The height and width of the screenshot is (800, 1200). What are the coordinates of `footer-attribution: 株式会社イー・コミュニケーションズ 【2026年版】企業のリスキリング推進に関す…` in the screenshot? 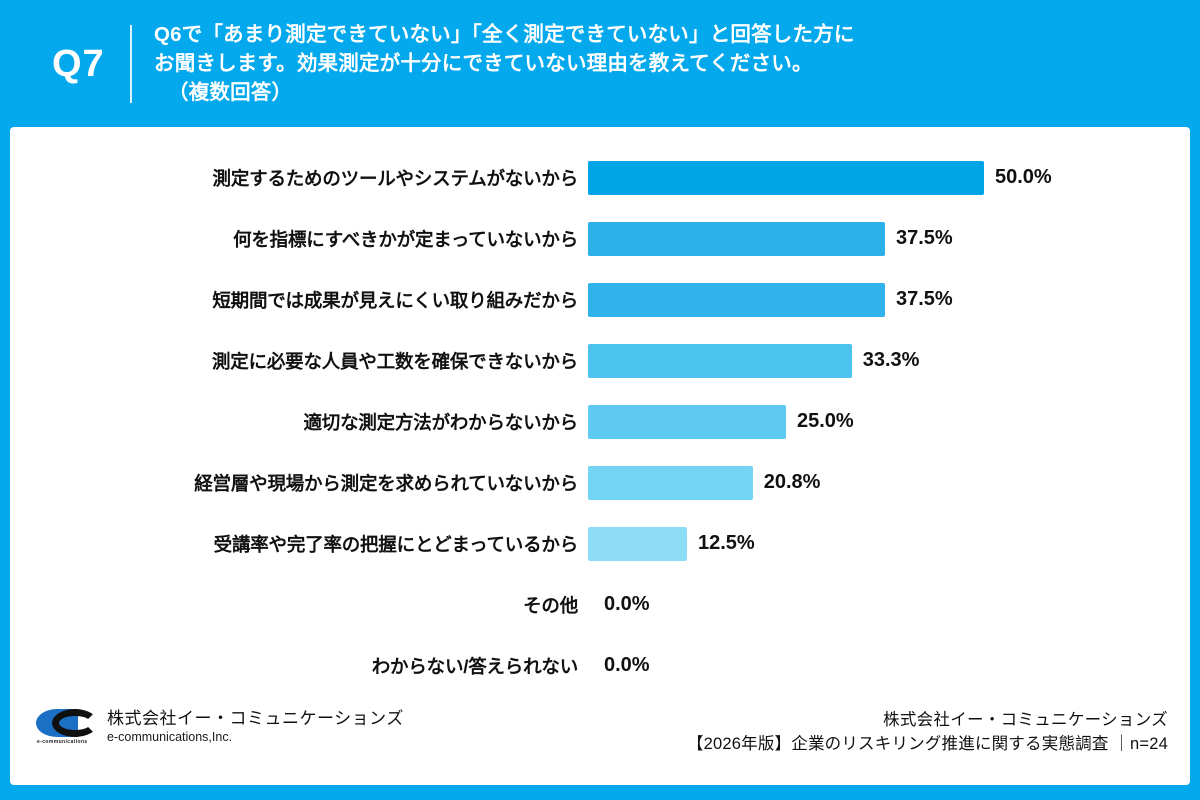 It's located at (927, 733).